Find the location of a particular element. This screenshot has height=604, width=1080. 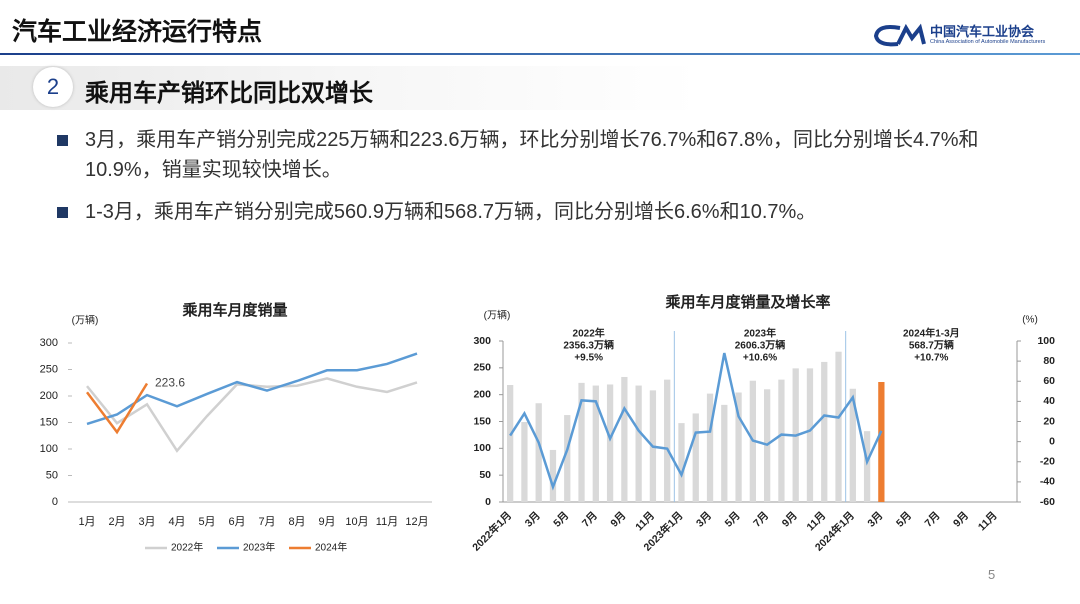

chart-title: 乘用车月度销量及增长率 is located at coordinates (747, 302).